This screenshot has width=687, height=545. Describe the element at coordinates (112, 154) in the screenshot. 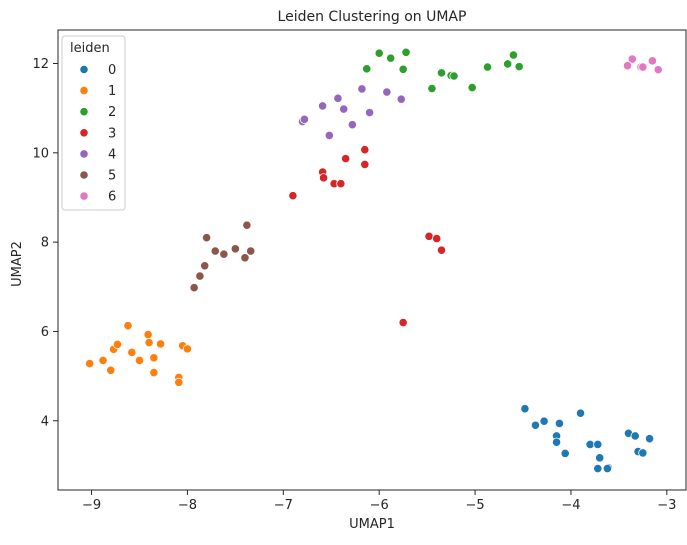

I see `legend-label: 4` at that location.